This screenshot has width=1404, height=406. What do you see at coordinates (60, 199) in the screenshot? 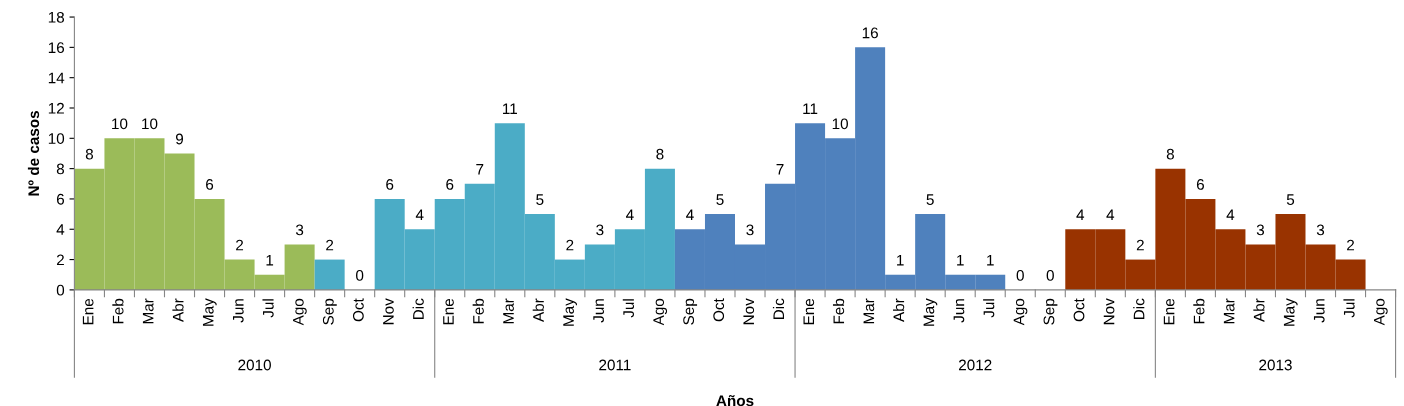
I see `y-tick-label: 6` at bounding box center [60, 199].